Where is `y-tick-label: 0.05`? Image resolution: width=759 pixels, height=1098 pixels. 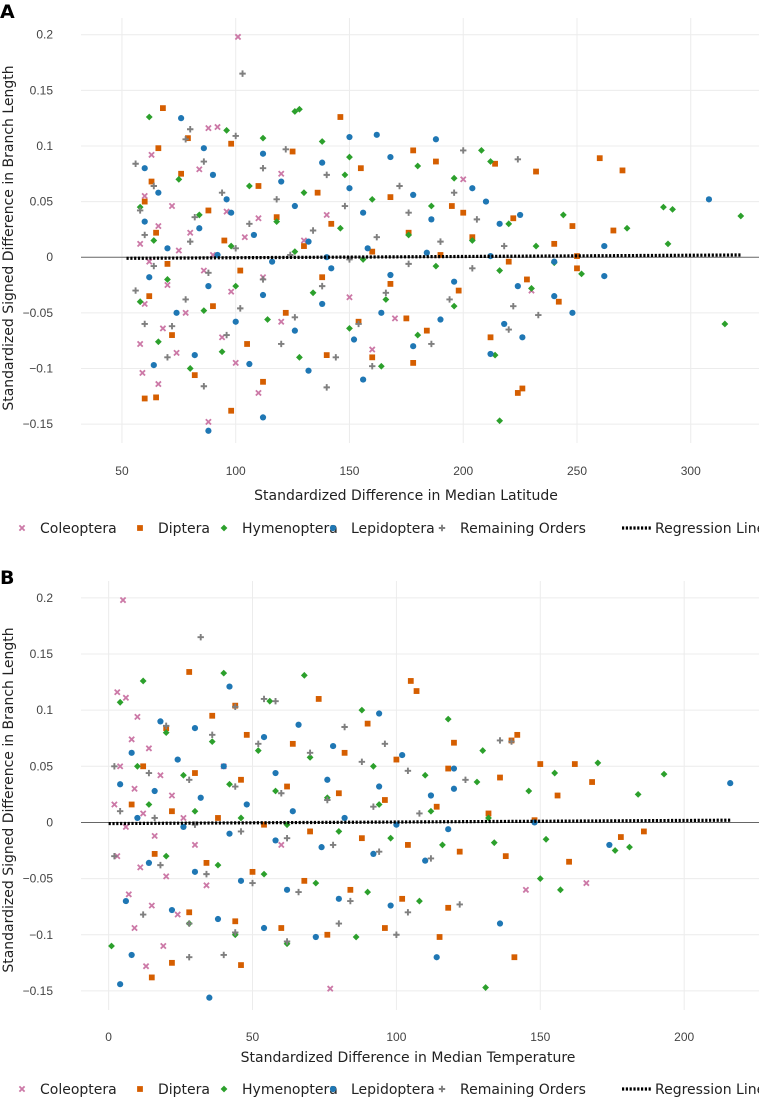
y-tick-label: 0.05 is located at coordinates (42, 202).